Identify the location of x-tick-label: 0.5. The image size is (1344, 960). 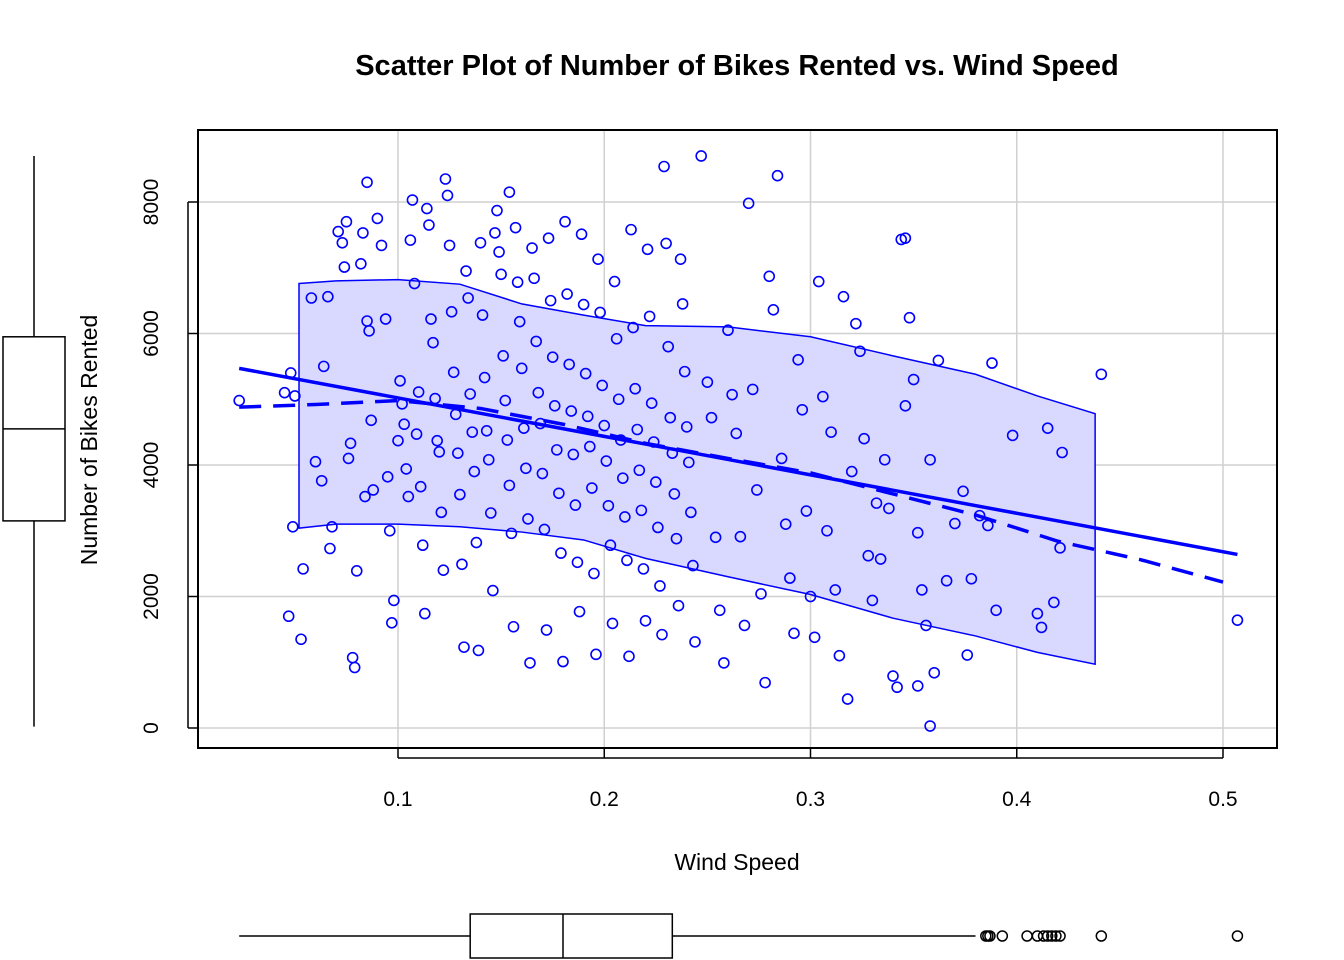
(1222, 799).